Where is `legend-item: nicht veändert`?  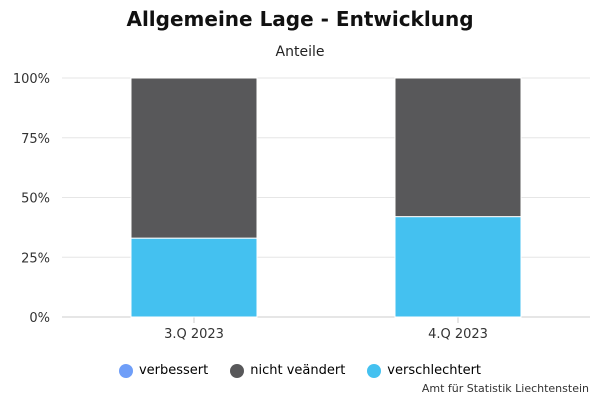 legend-item: nicht veändert is located at coordinates (287, 370).